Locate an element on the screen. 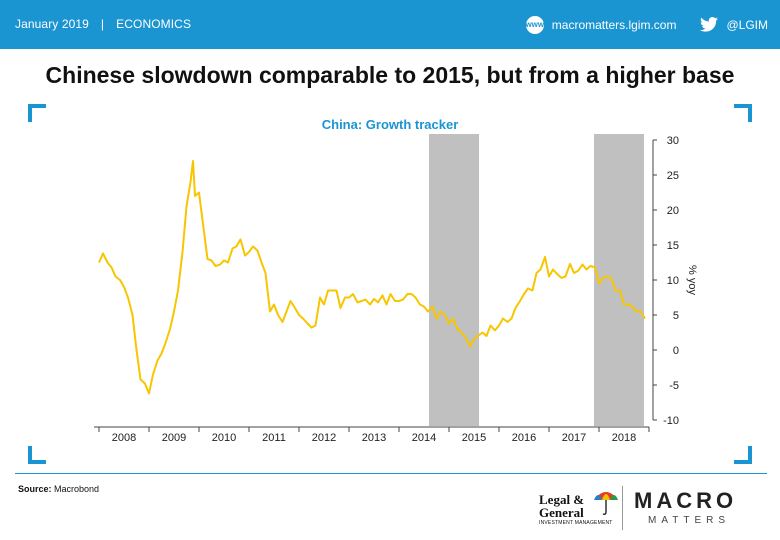 The image size is (780, 540). lg-logo-line3: INVESTMENT MANAGEMENT is located at coordinates (576, 523).